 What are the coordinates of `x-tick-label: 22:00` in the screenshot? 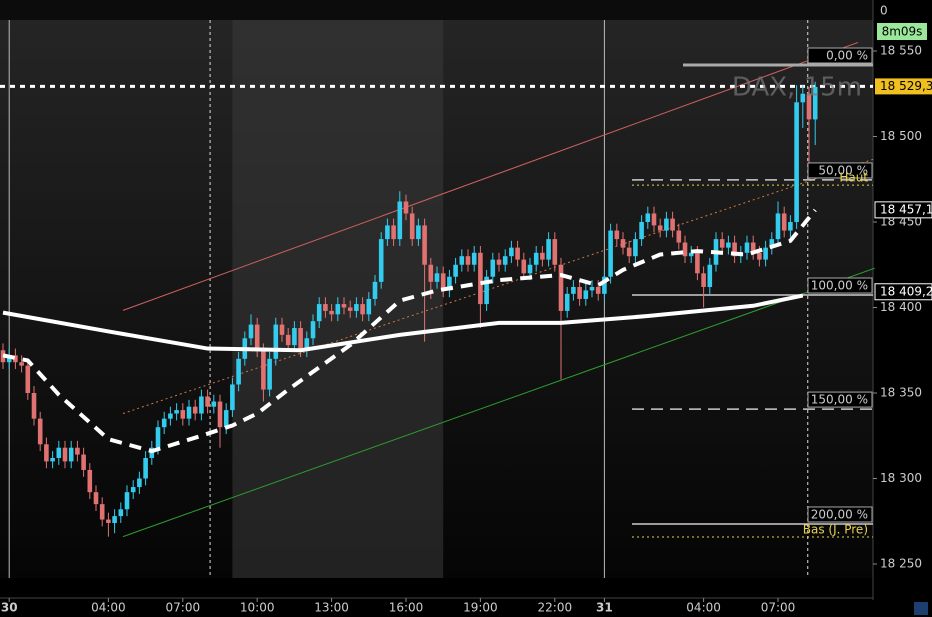 It's located at (555, 608).